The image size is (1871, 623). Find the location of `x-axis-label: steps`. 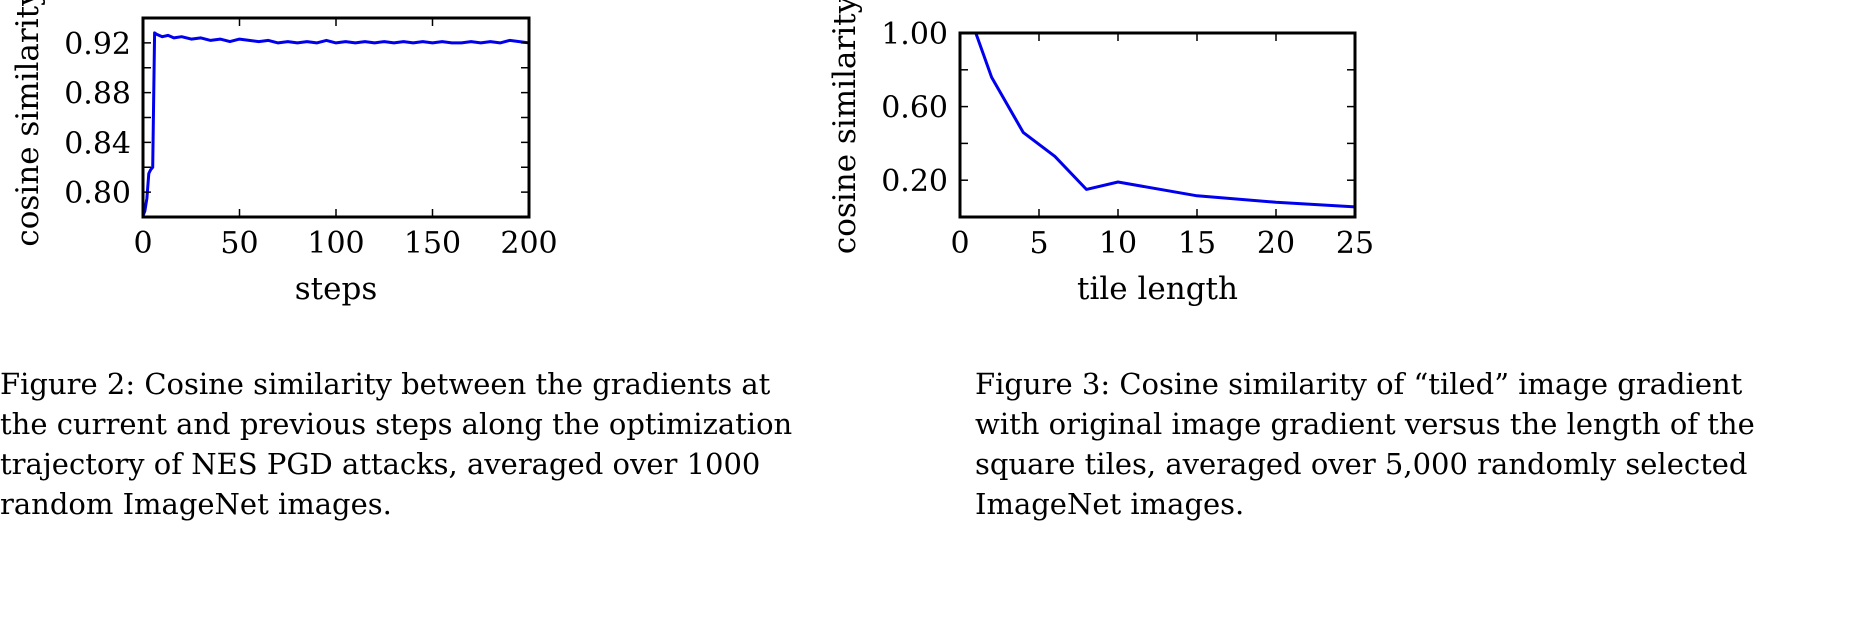

x-axis-label: steps is located at coordinates (336, 289).